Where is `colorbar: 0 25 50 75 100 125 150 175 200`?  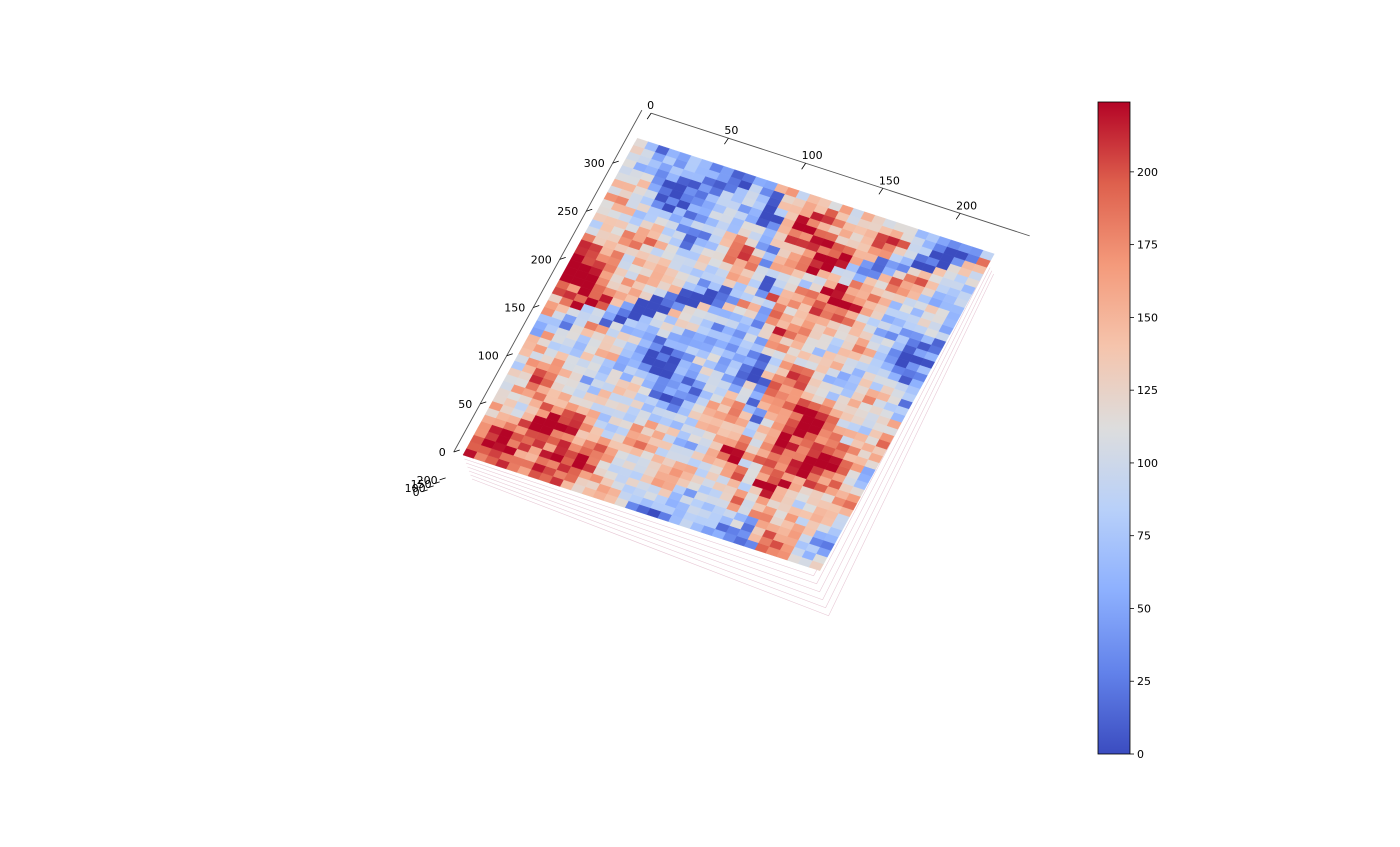 colorbar: 0 25 50 75 100 125 150 175 200 is located at coordinates (1127, 431).